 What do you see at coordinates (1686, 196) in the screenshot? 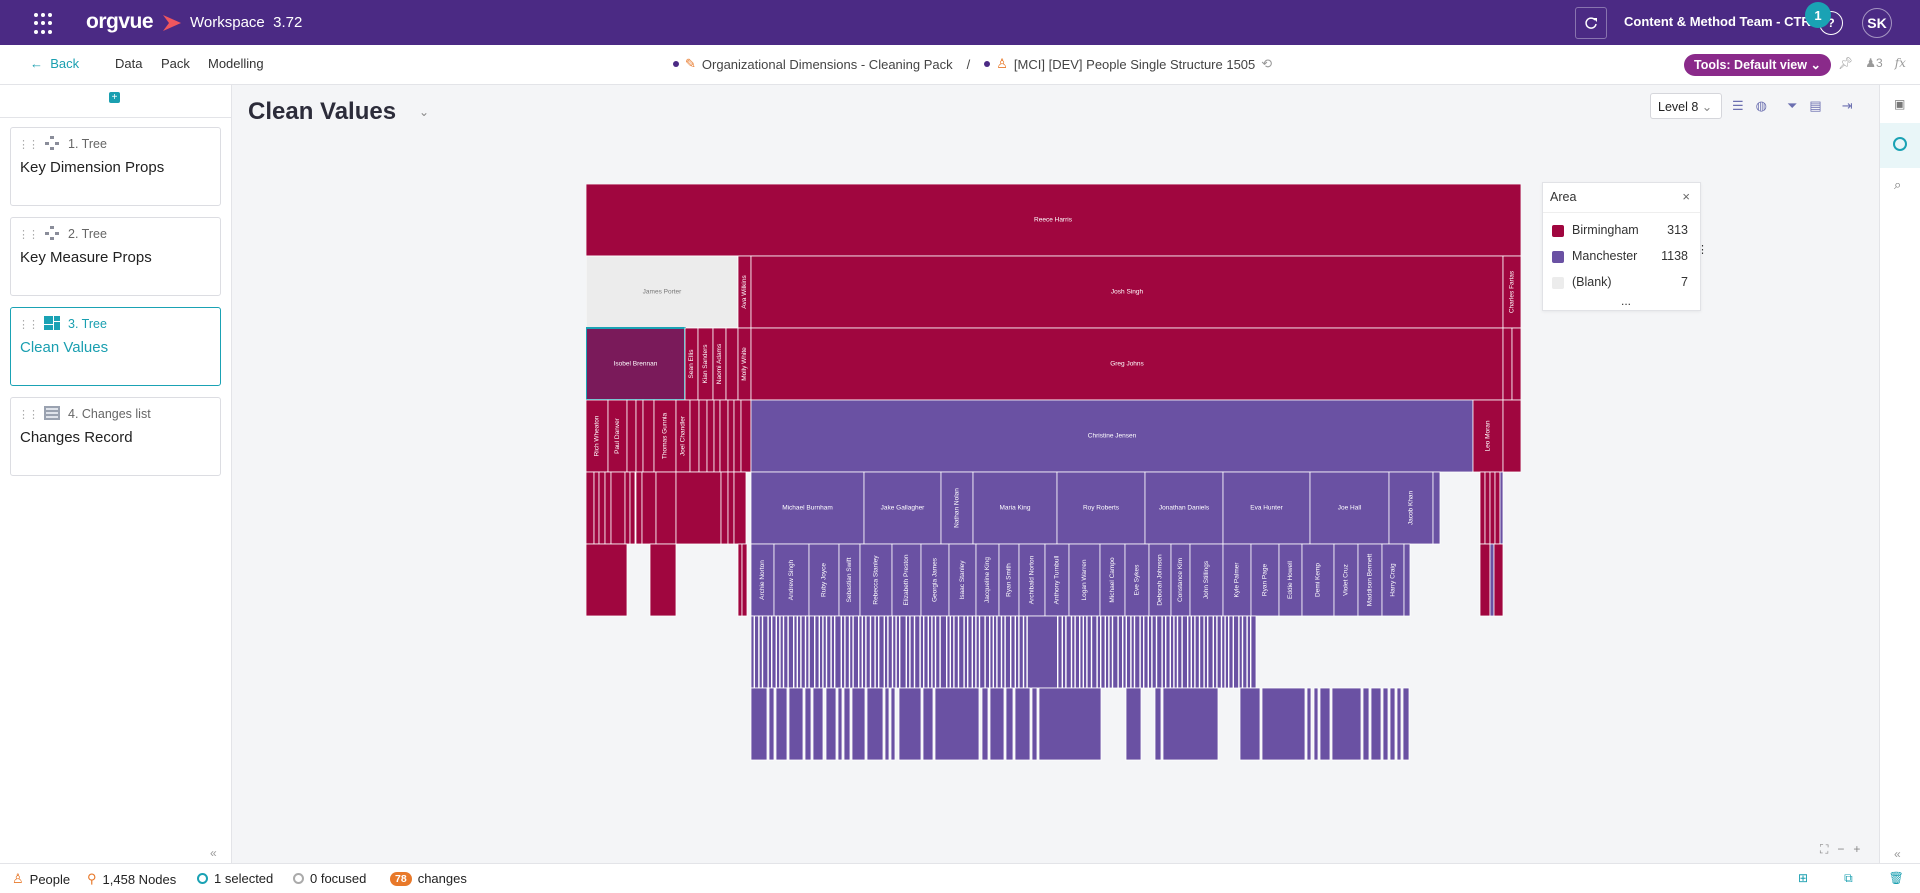
I see `close-icon: ×` at bounding box center [1686, 196].